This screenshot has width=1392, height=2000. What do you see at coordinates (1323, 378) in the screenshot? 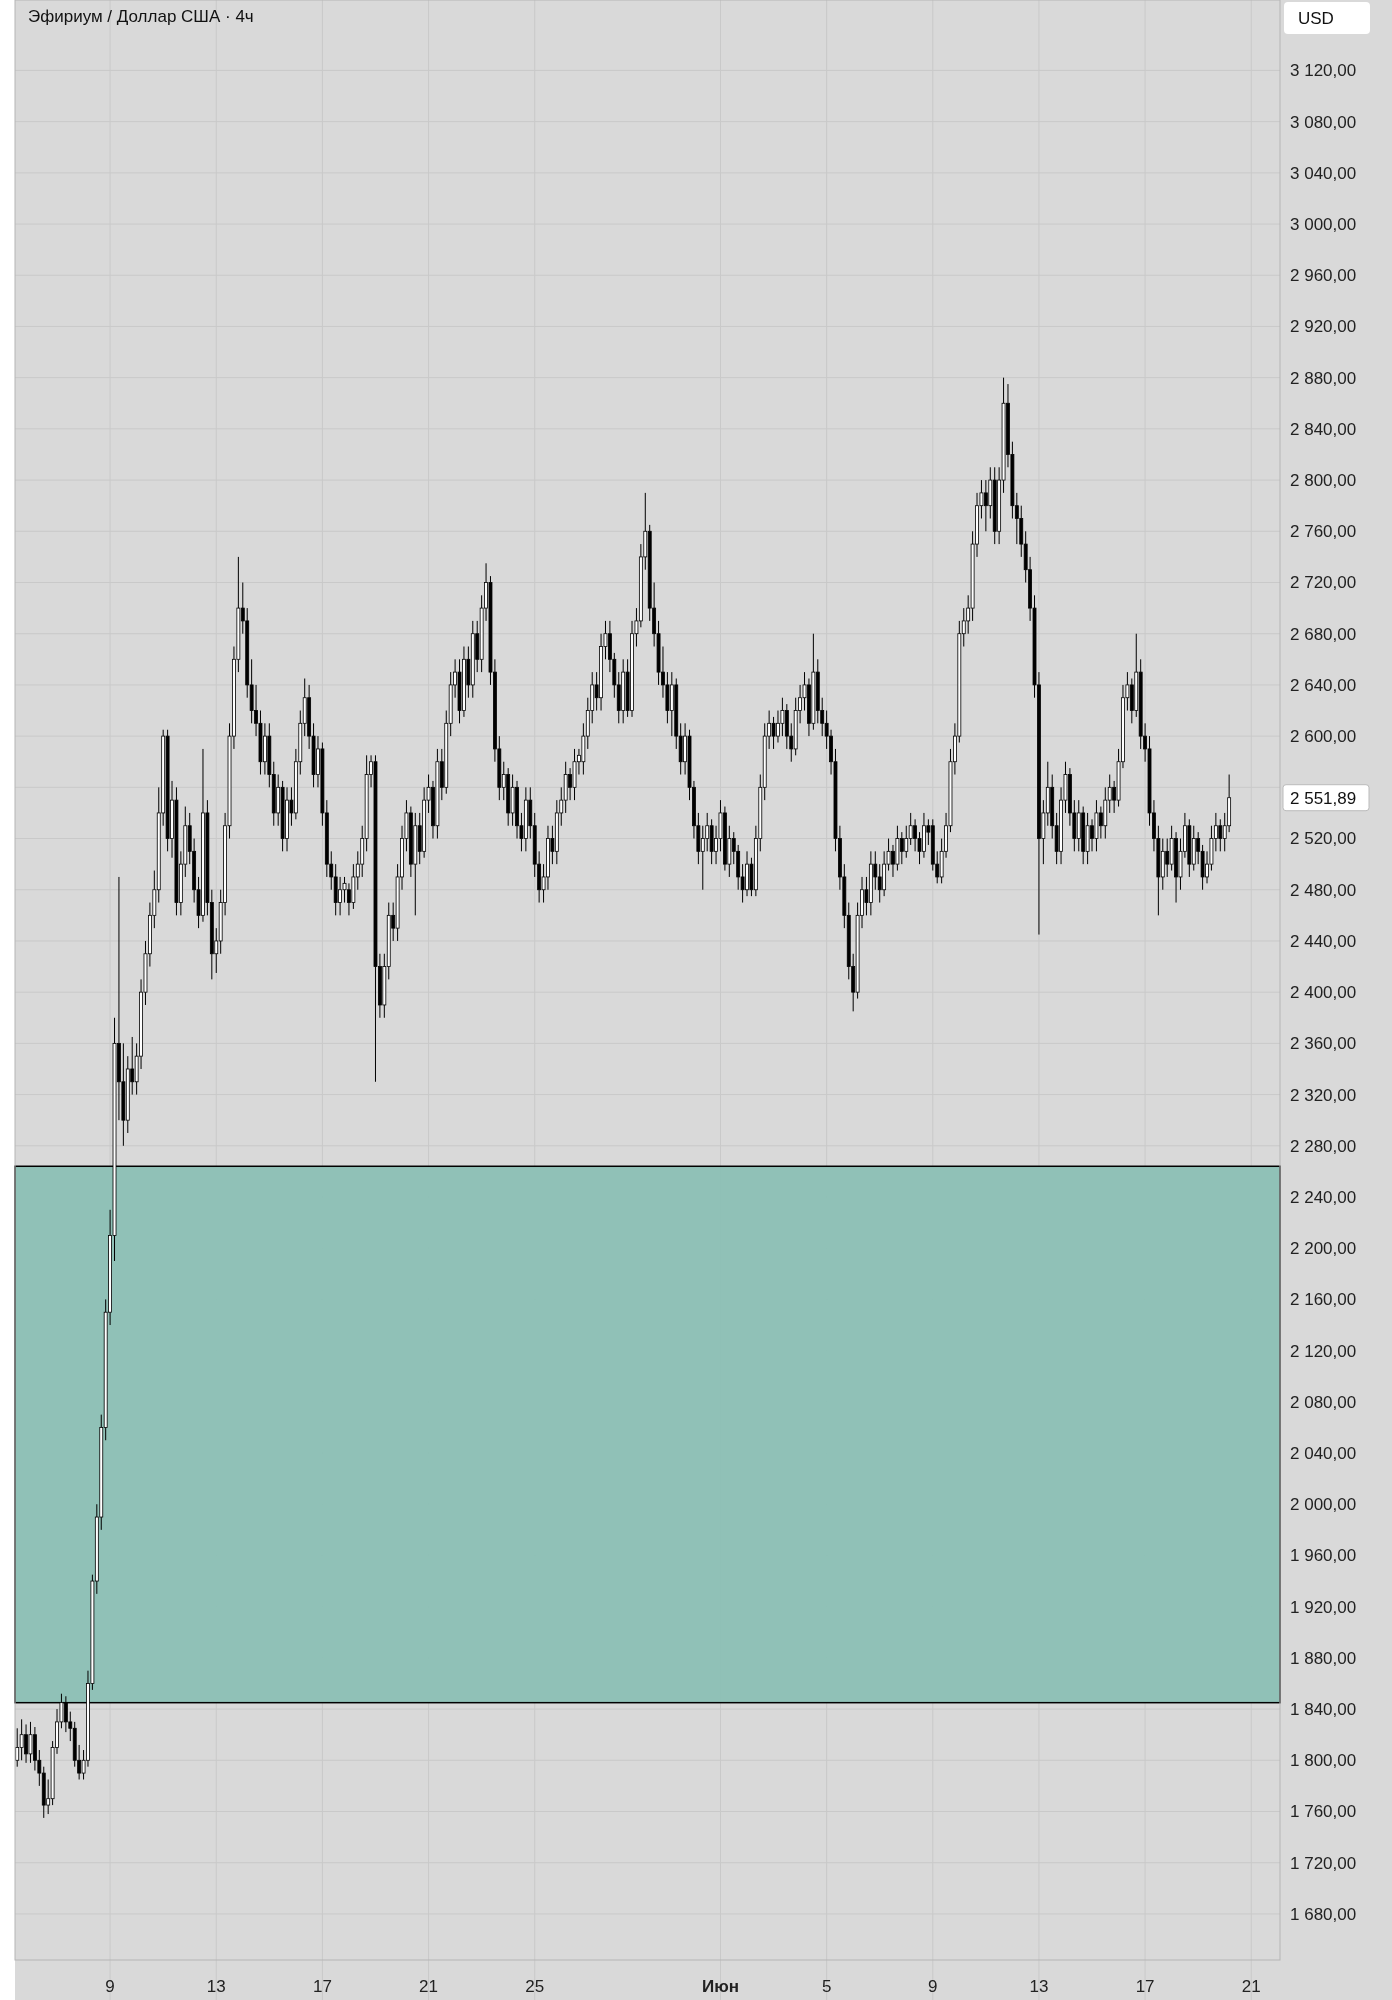
I see `y-tick-label: 2 880,00` at bounding box center [1323, 378].